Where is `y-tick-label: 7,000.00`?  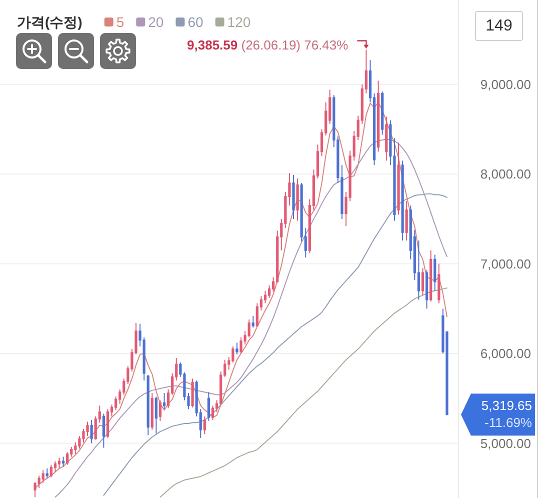
y-tick-label: 7,000.00 is located at coordinates (505, 264).